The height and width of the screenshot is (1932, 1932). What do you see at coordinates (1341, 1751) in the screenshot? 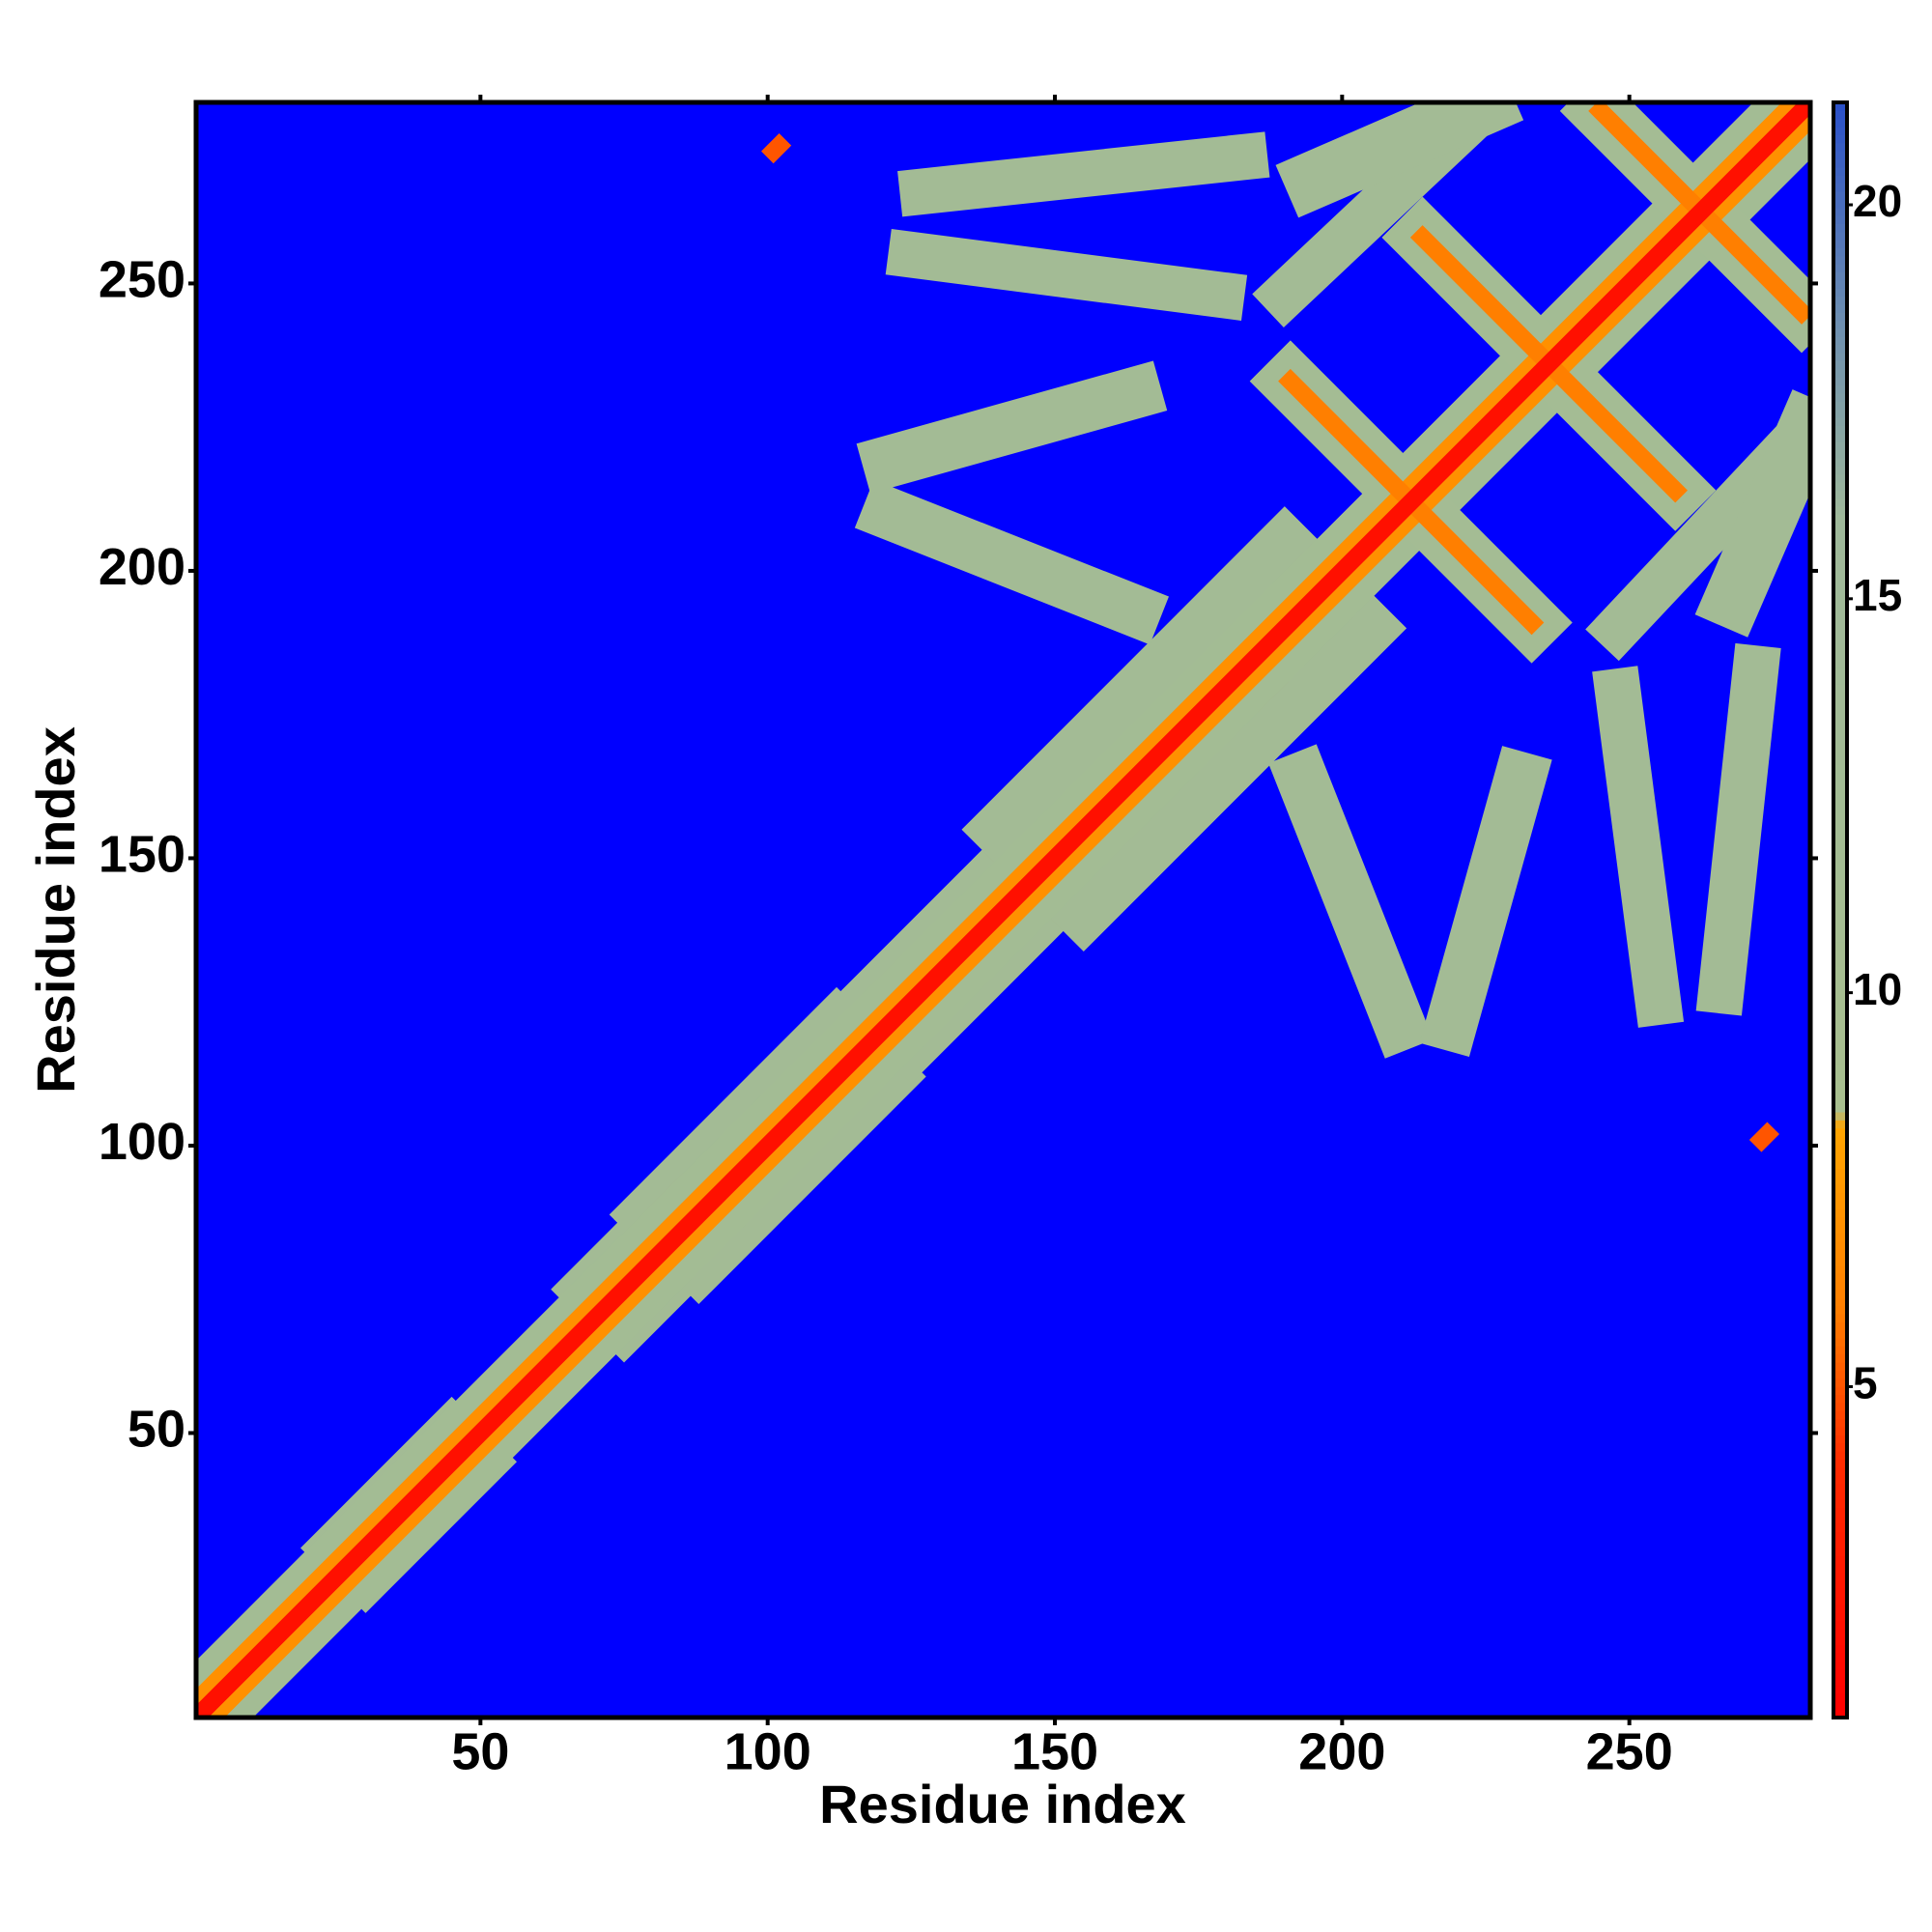
I see `x-tick-label: 200` at bounding box center [1341, 1751].